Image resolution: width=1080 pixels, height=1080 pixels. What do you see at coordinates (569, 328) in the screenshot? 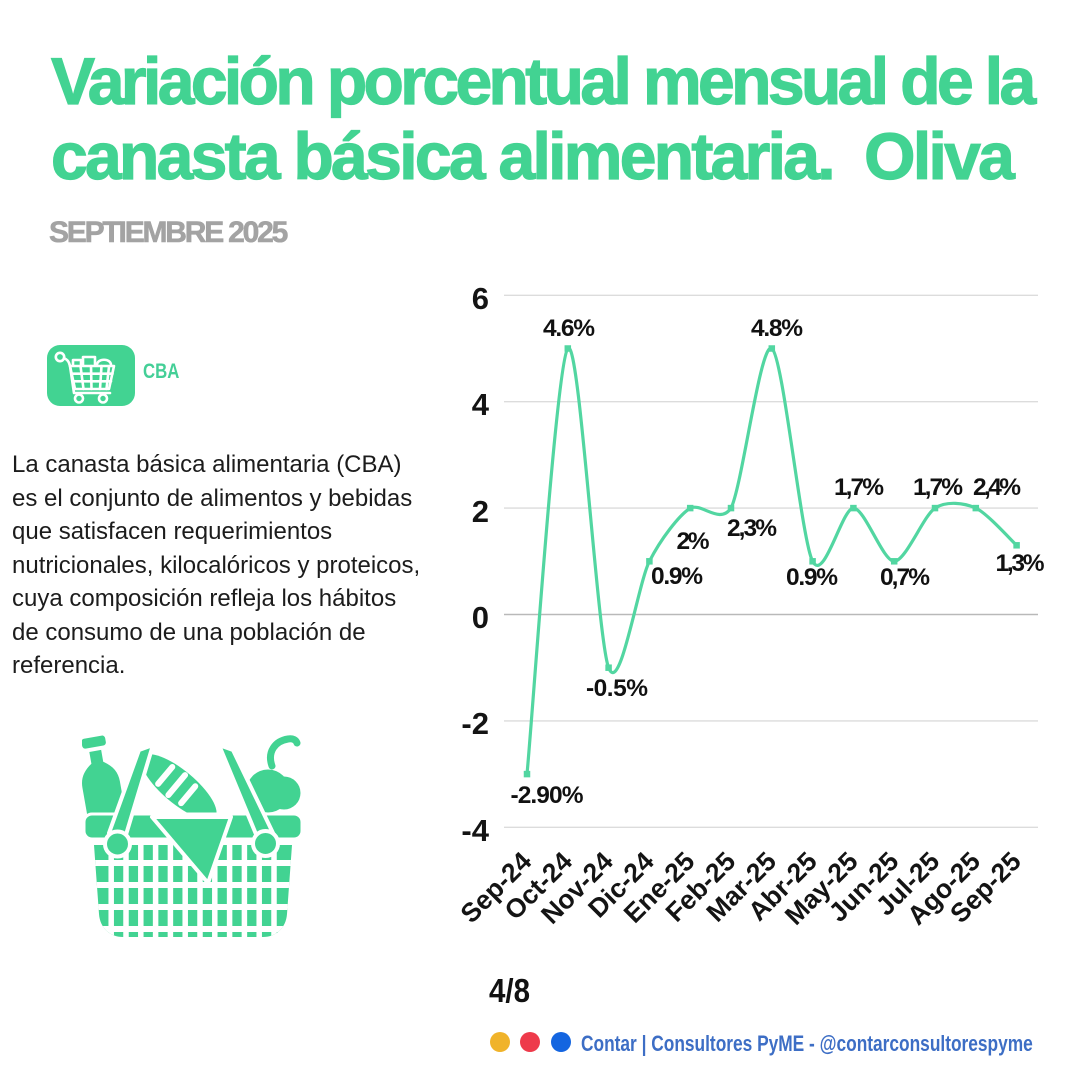
I see `svg-text: 4.6%` at bounding box center [569, 328].